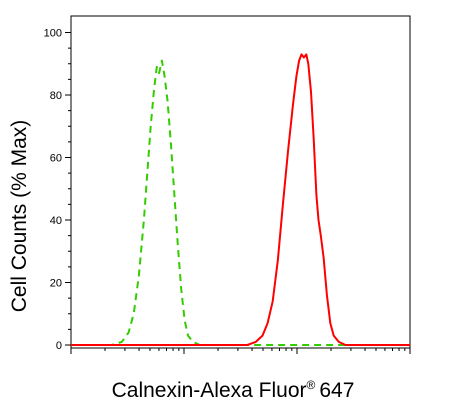  I want to click on x-axis-title-registered-mark: ®, so click(311, 385).